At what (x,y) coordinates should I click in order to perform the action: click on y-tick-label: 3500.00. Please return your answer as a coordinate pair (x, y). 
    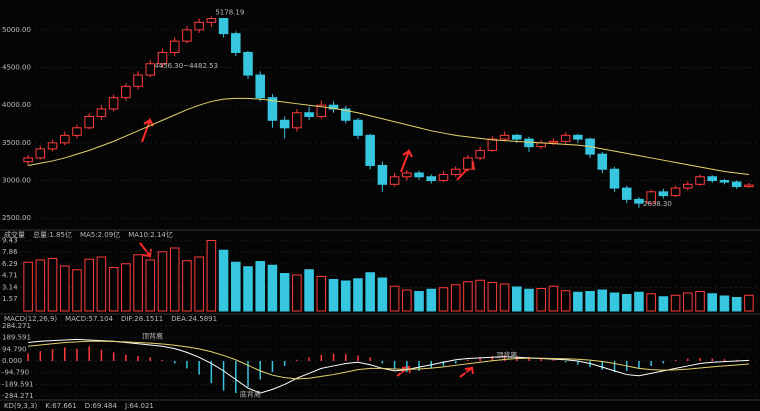
    Looking at the image, I should click on (16, 143).